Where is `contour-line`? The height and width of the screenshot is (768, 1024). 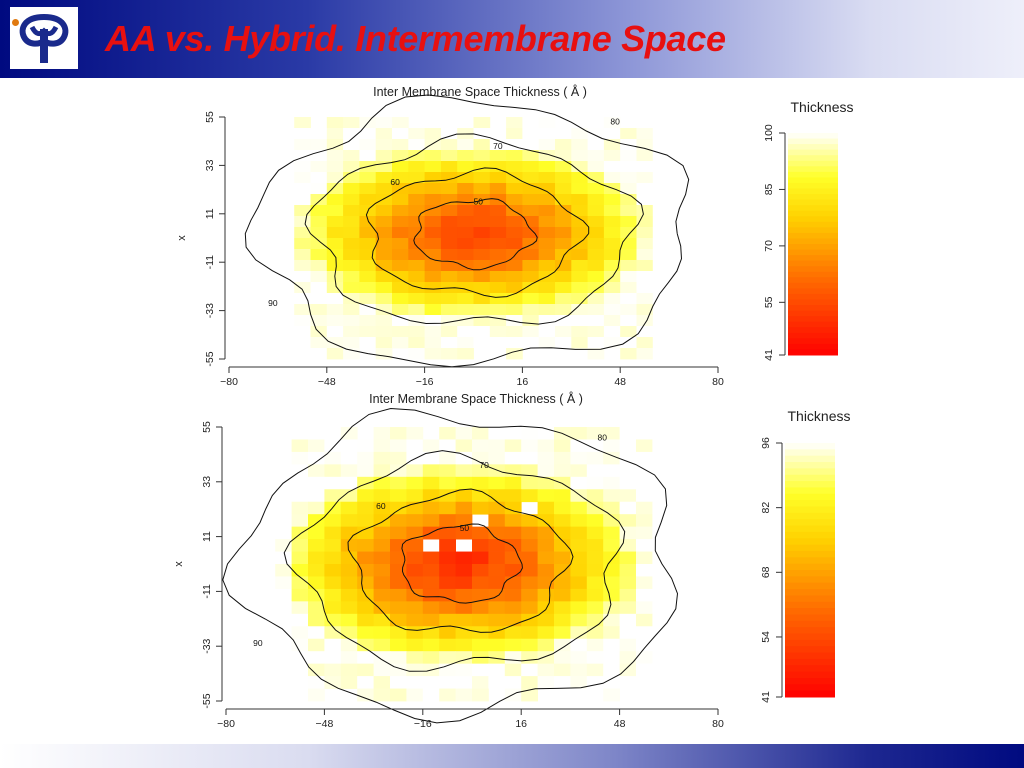
contour-line is located at coordinates (454, 561).